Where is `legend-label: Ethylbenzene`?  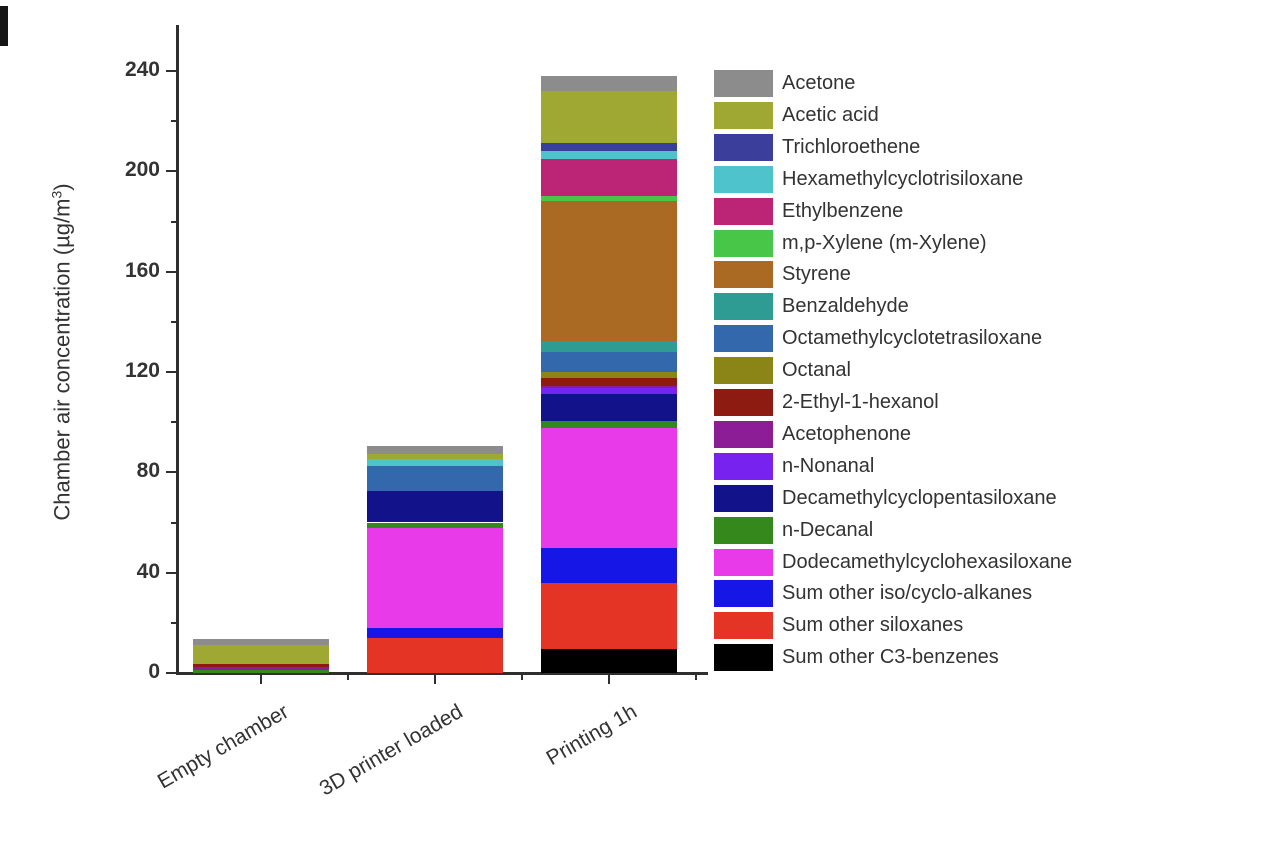
legend-label: Ethylbenzene is located at coordinates (843, 210).